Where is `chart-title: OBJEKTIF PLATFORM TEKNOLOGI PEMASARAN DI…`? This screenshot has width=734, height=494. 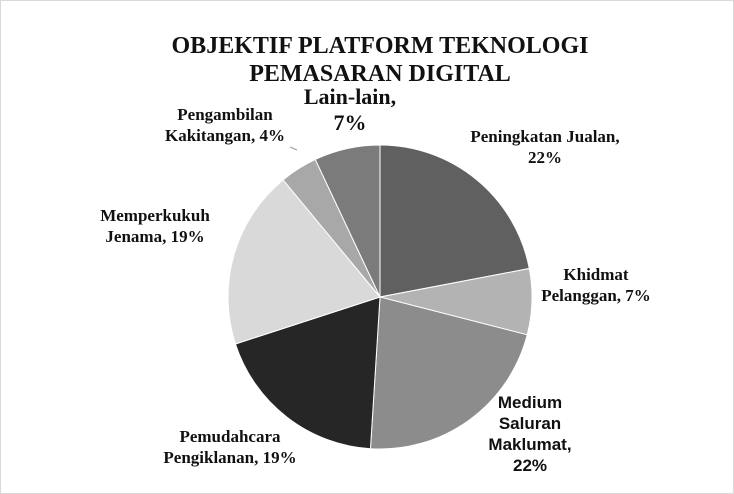 chart-title: OBJEKTIF PLATFORM TEKNOLOGI PEMASARAN DI… is located at coordinates (380, 60).